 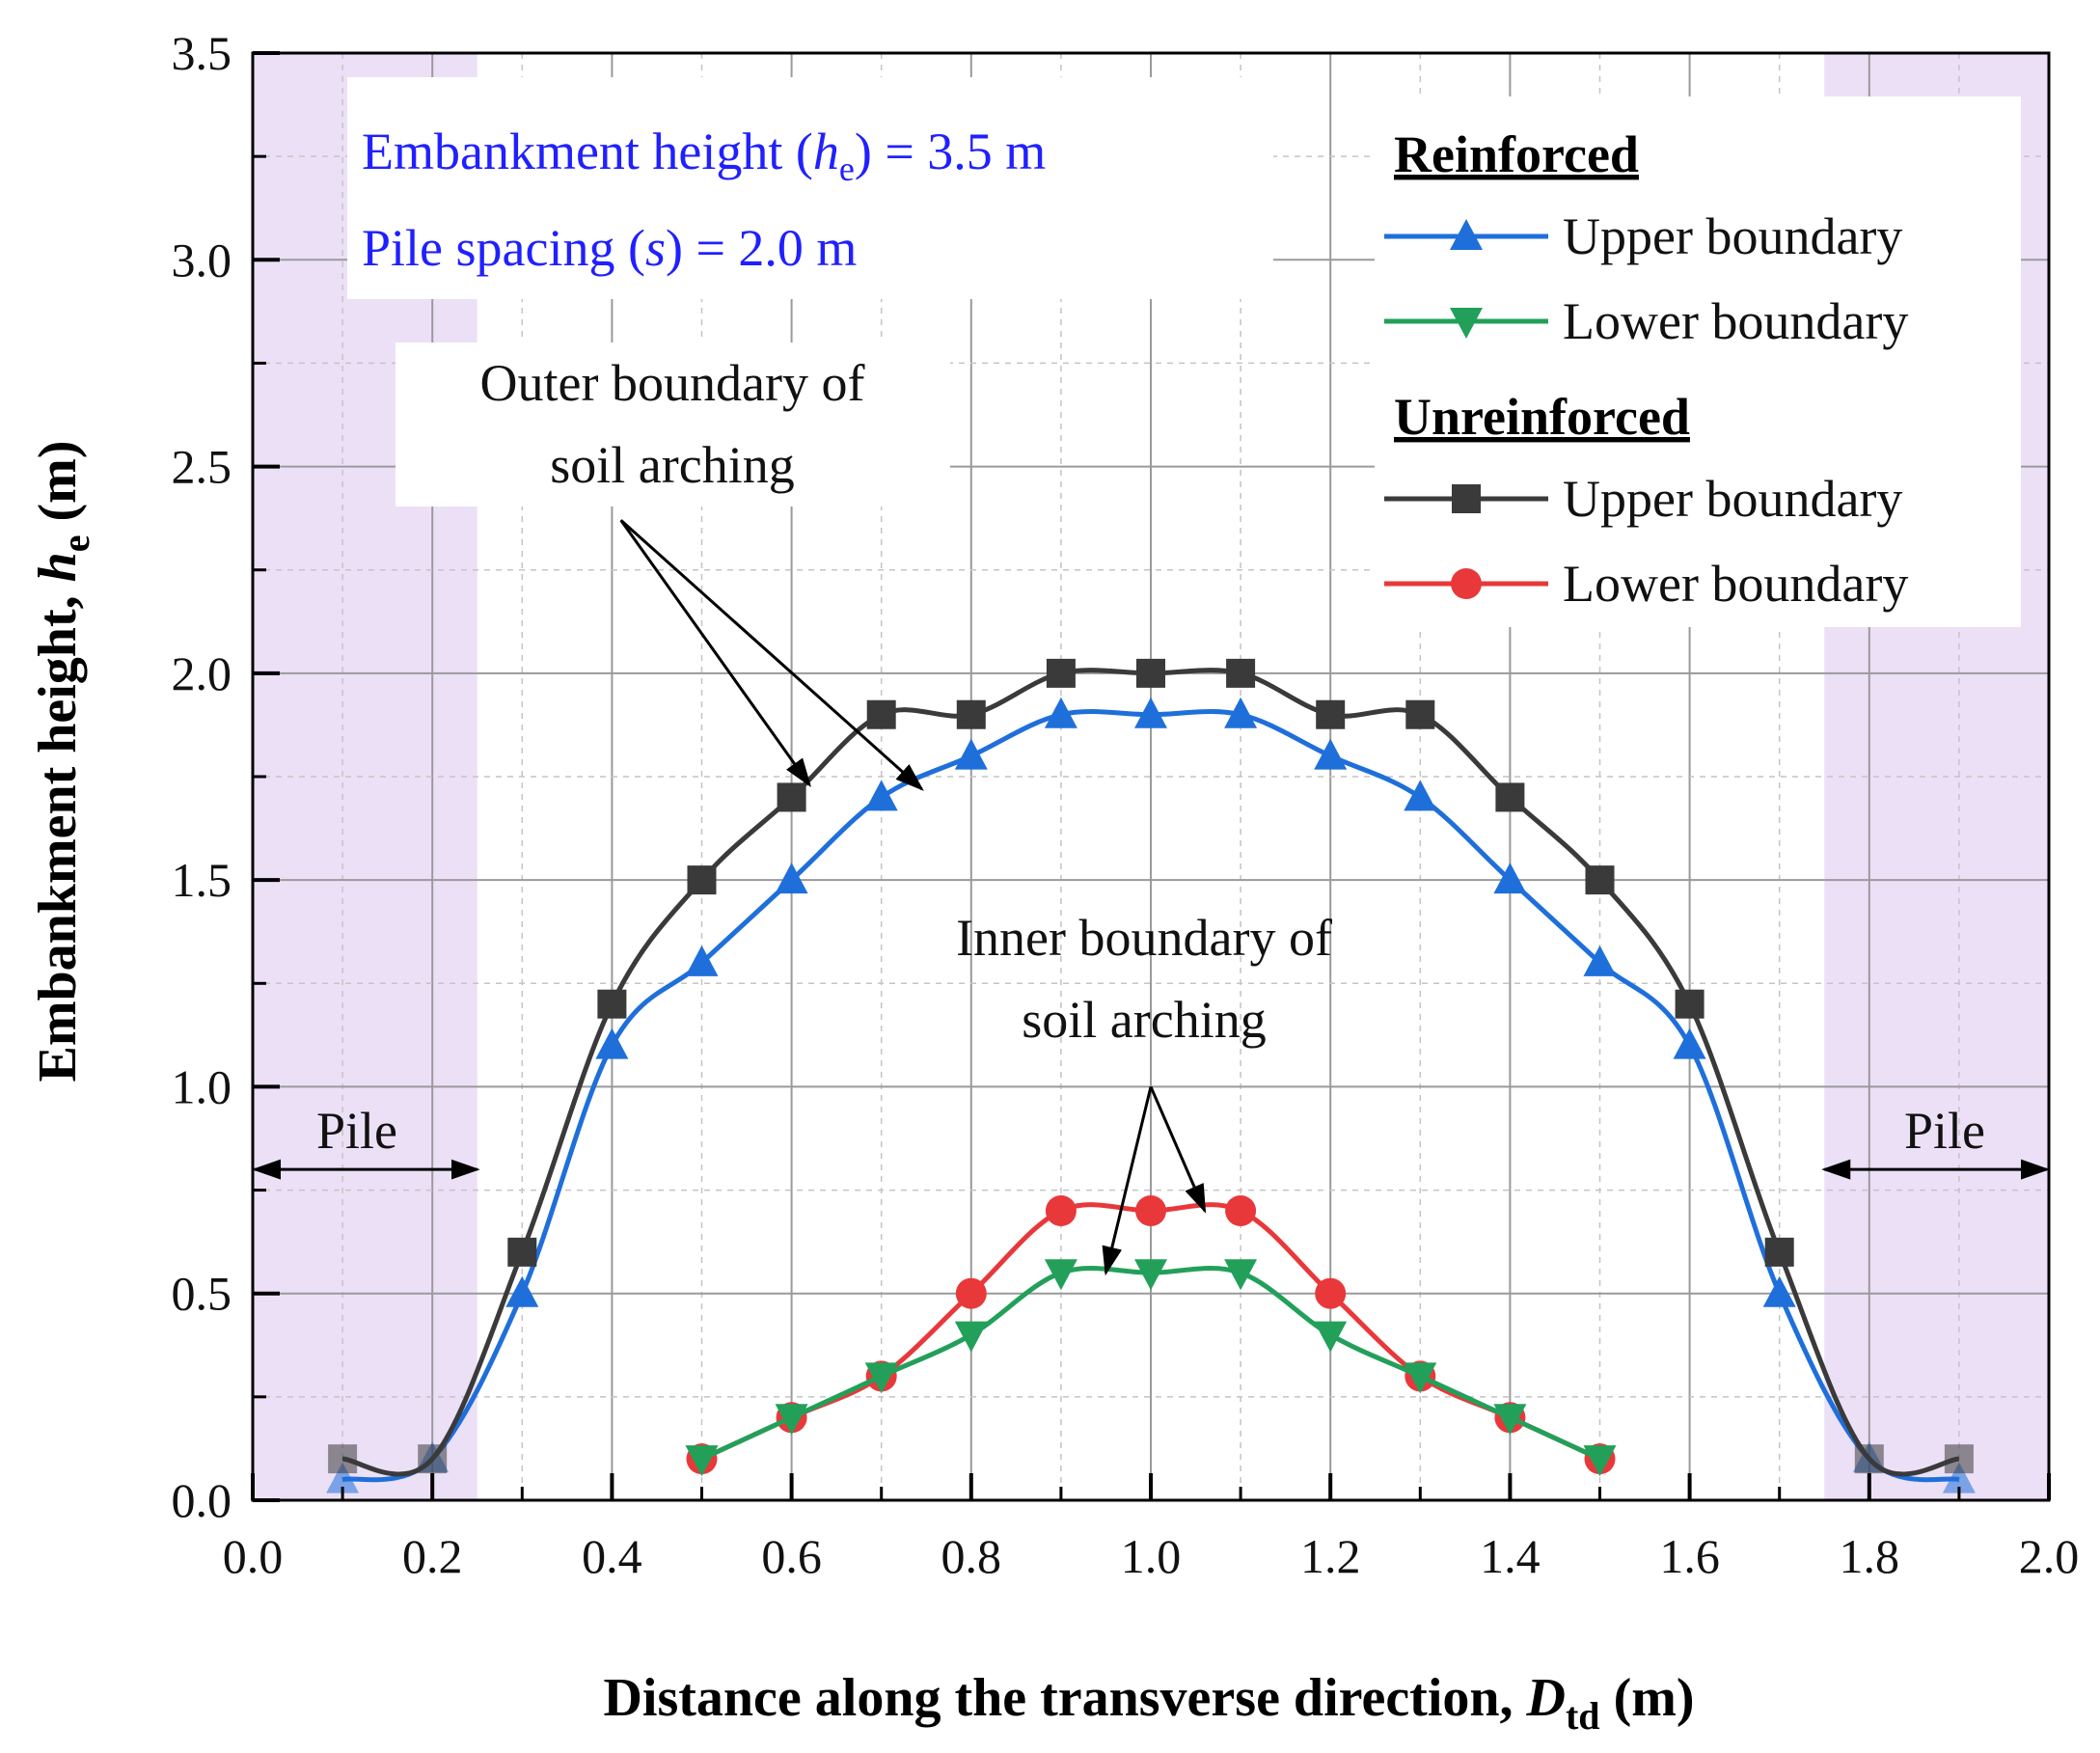 I want to click on legend-marker-unreinforced-lower, so click(x=1466, y=583).